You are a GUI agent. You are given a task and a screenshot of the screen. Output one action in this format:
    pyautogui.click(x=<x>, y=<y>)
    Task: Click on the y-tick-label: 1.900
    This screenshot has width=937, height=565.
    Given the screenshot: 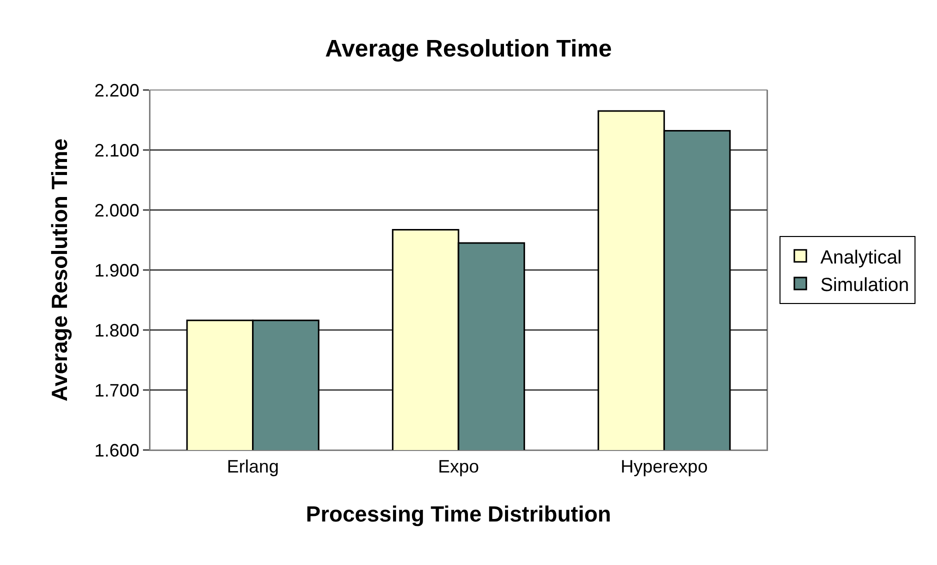 What is the action you would take?
    pyautogui.click(x=117, y=270)
    